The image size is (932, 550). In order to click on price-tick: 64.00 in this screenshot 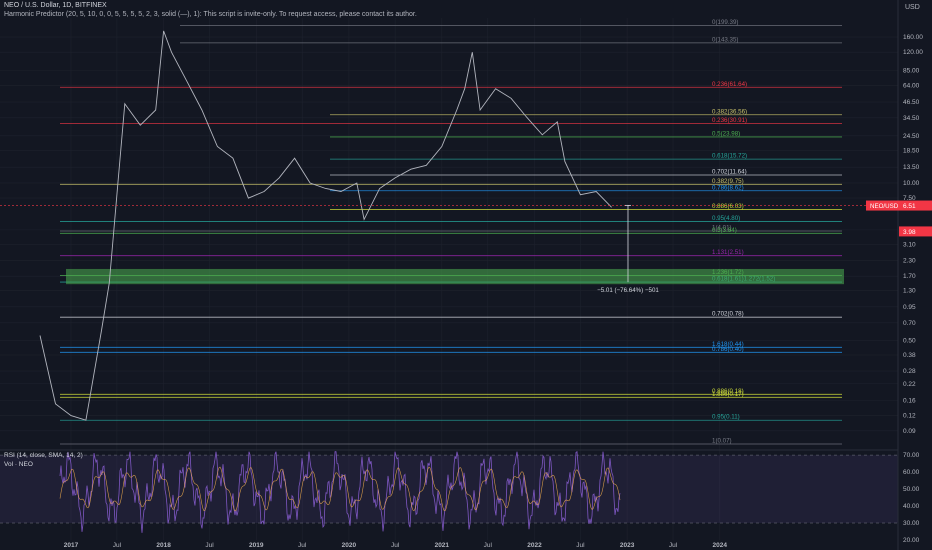, I will do `click(911, 85)`.